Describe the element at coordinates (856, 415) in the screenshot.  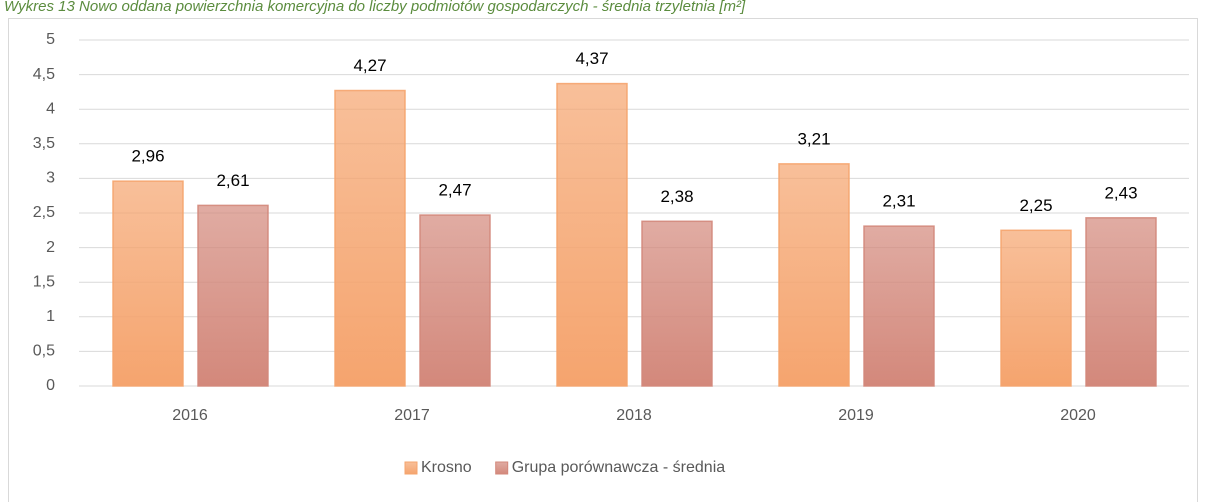
I see `x-tick-label: 2019` at that location.